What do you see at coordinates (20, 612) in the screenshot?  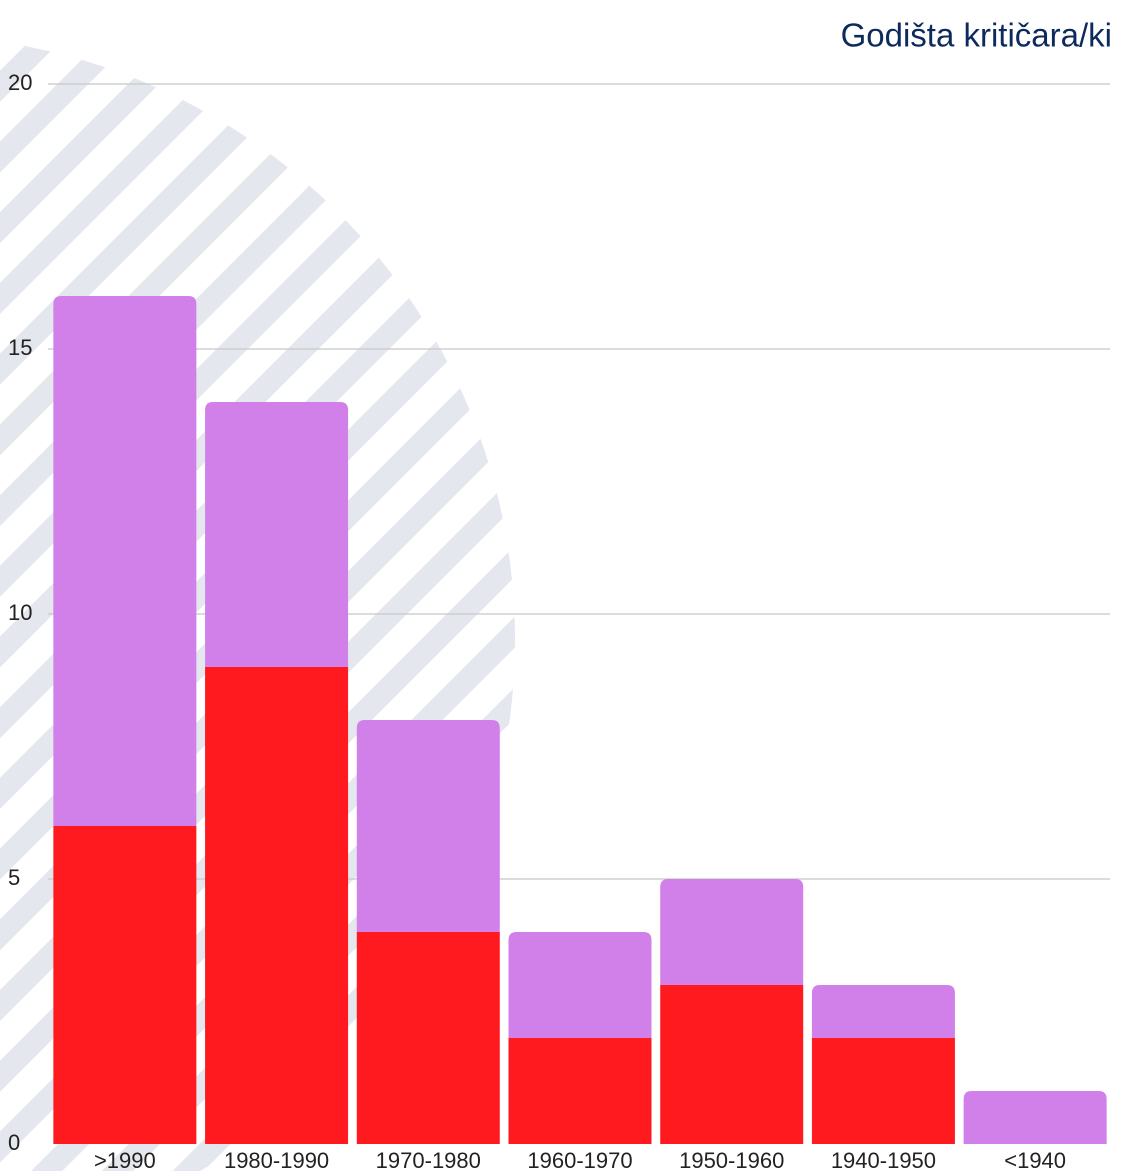 I see `y-tick-label: 10` at bounding box center [20, 612].